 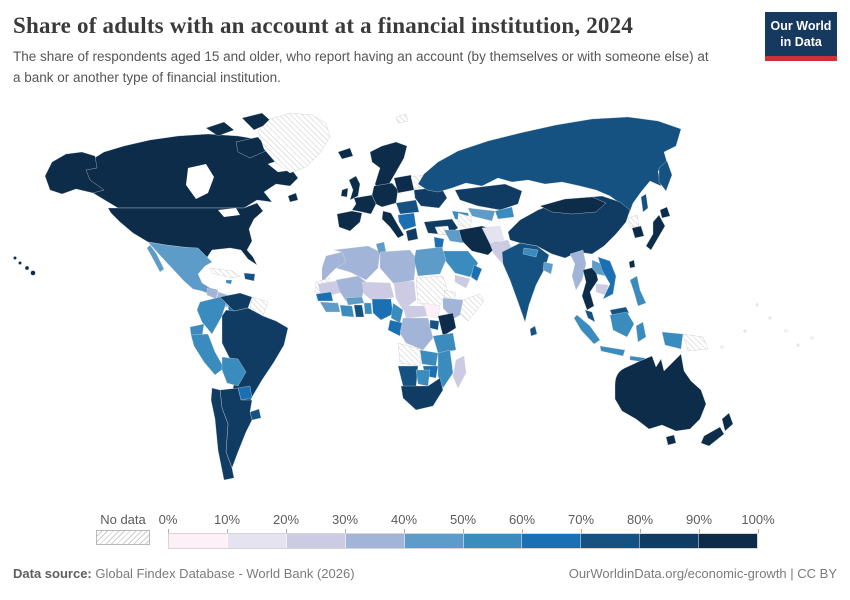 What do you see at coordinates (573, 205) in the screenshot?
I see `country-mongolia` at bounding box center [573, 205].